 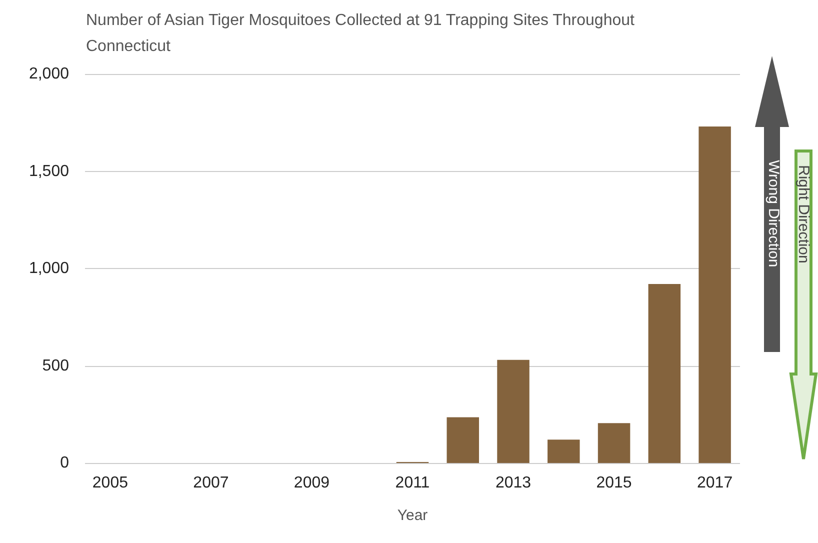 I want to click on y-tick-label: 0, so click(x=65, y=463).